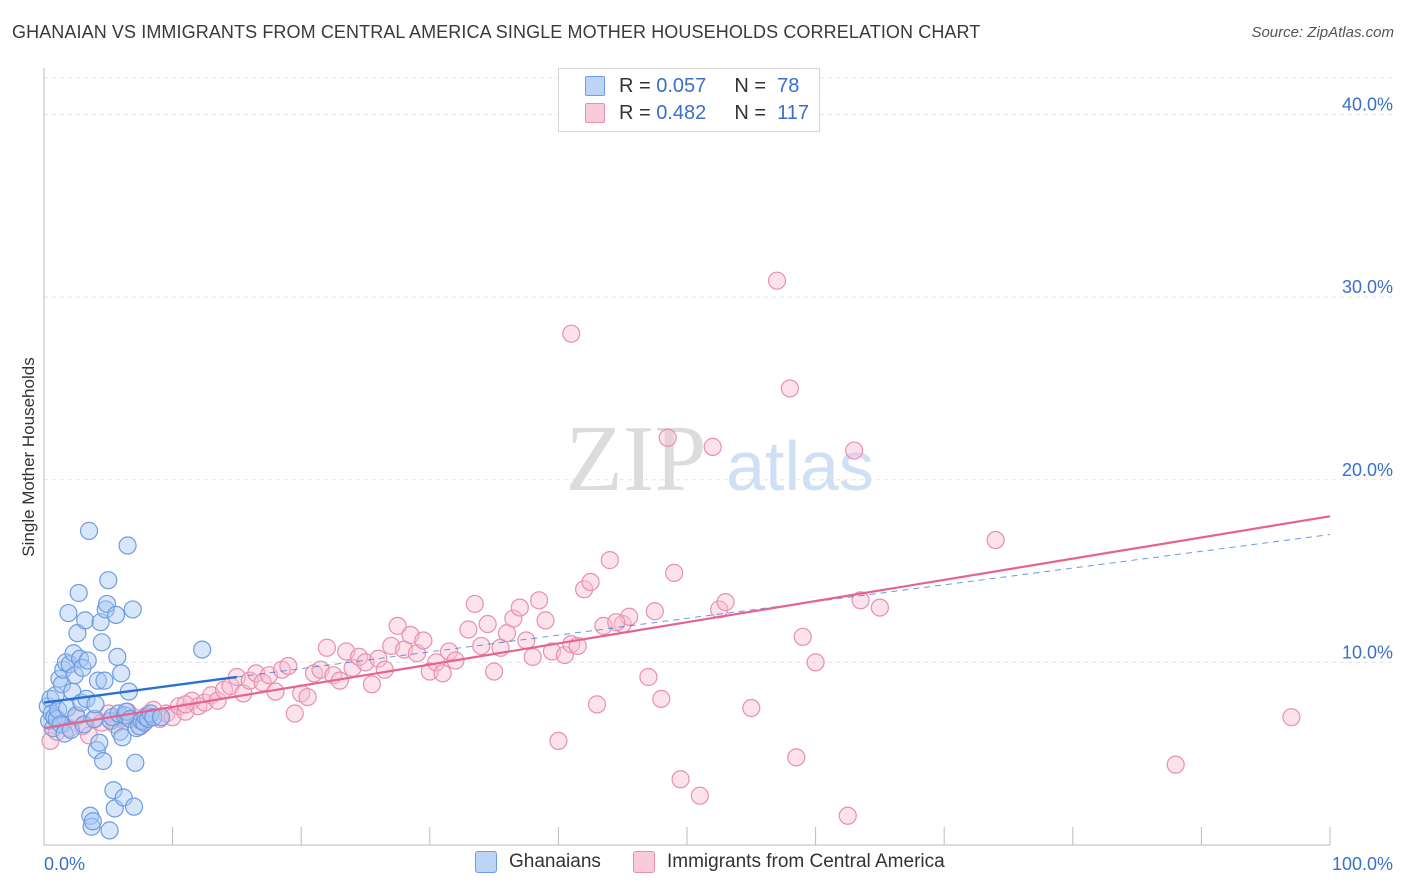 This screenshot has width=1406, height=892. Describe the element at coordinates (555, 861) in the screenshot. I see `legend-label-ghanaians: Ghanaians` at that location.